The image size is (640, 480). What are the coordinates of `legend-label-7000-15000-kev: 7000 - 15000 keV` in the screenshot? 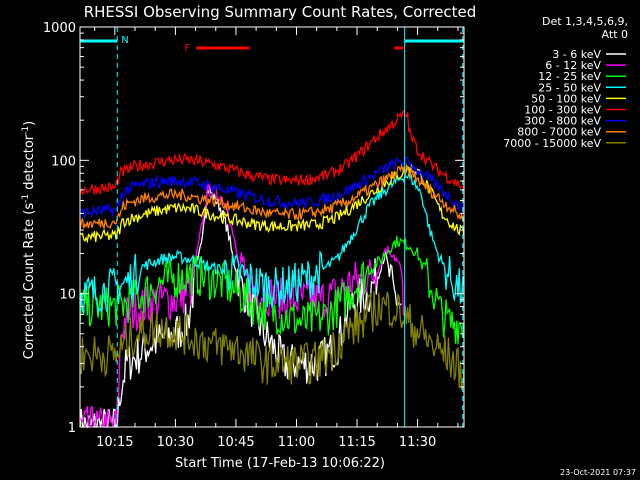 It's located at (552, 143).